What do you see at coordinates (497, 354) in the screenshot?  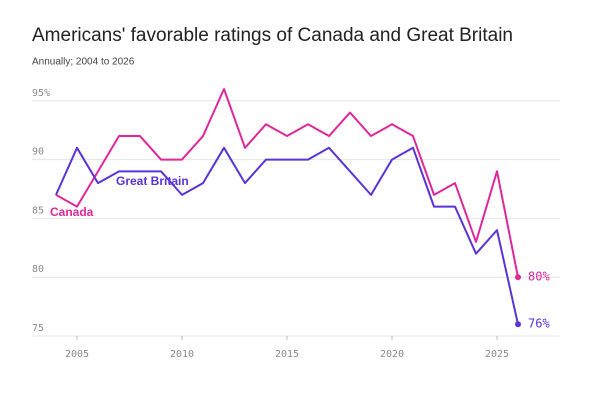 I see `x-tick-label: 2025` at bounding box center [497, 354].